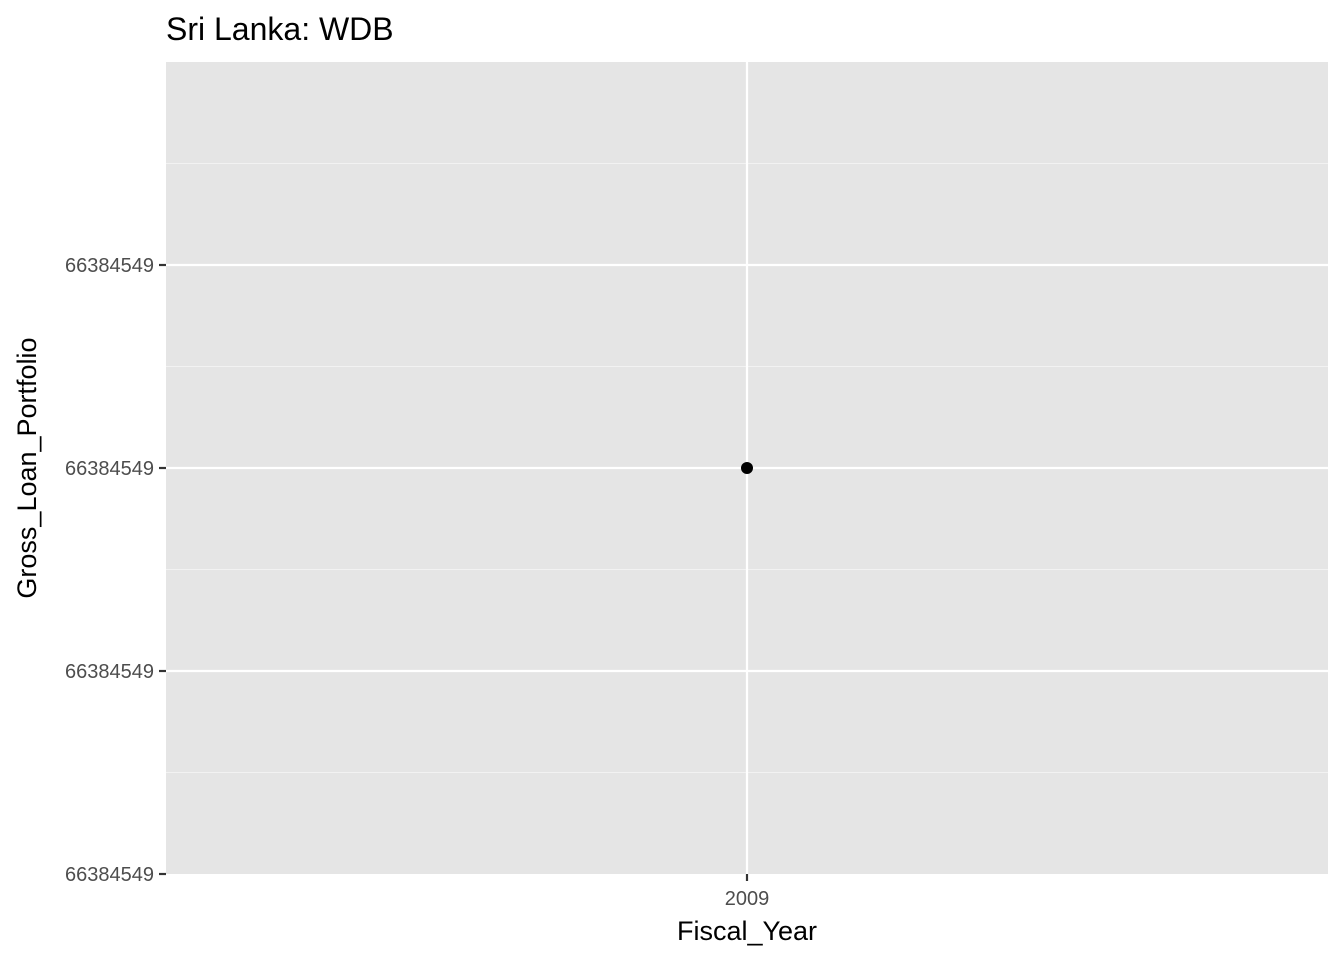  Describe the element at coordinates (27, 467) in the screenshot. I see `y-axis-title: Gross_Loan_Portfolio` at that location.